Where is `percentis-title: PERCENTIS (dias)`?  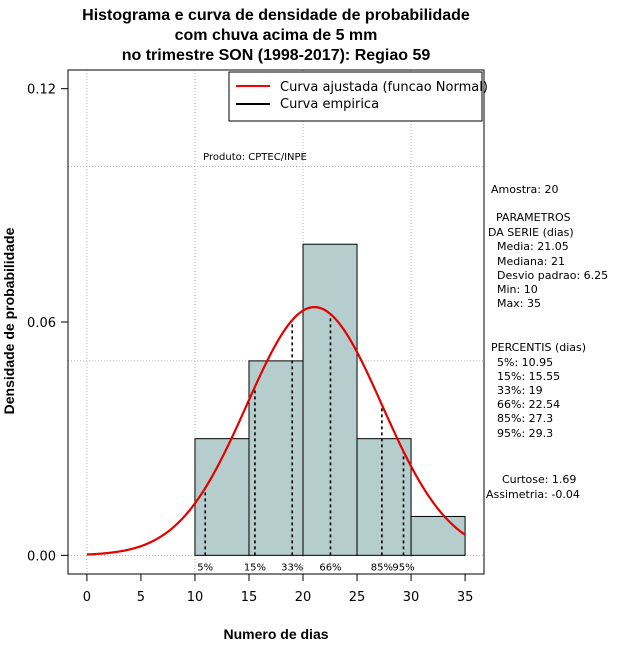 percentis-title: PERCENTIS (dias) is located at coordinates (538, 347).